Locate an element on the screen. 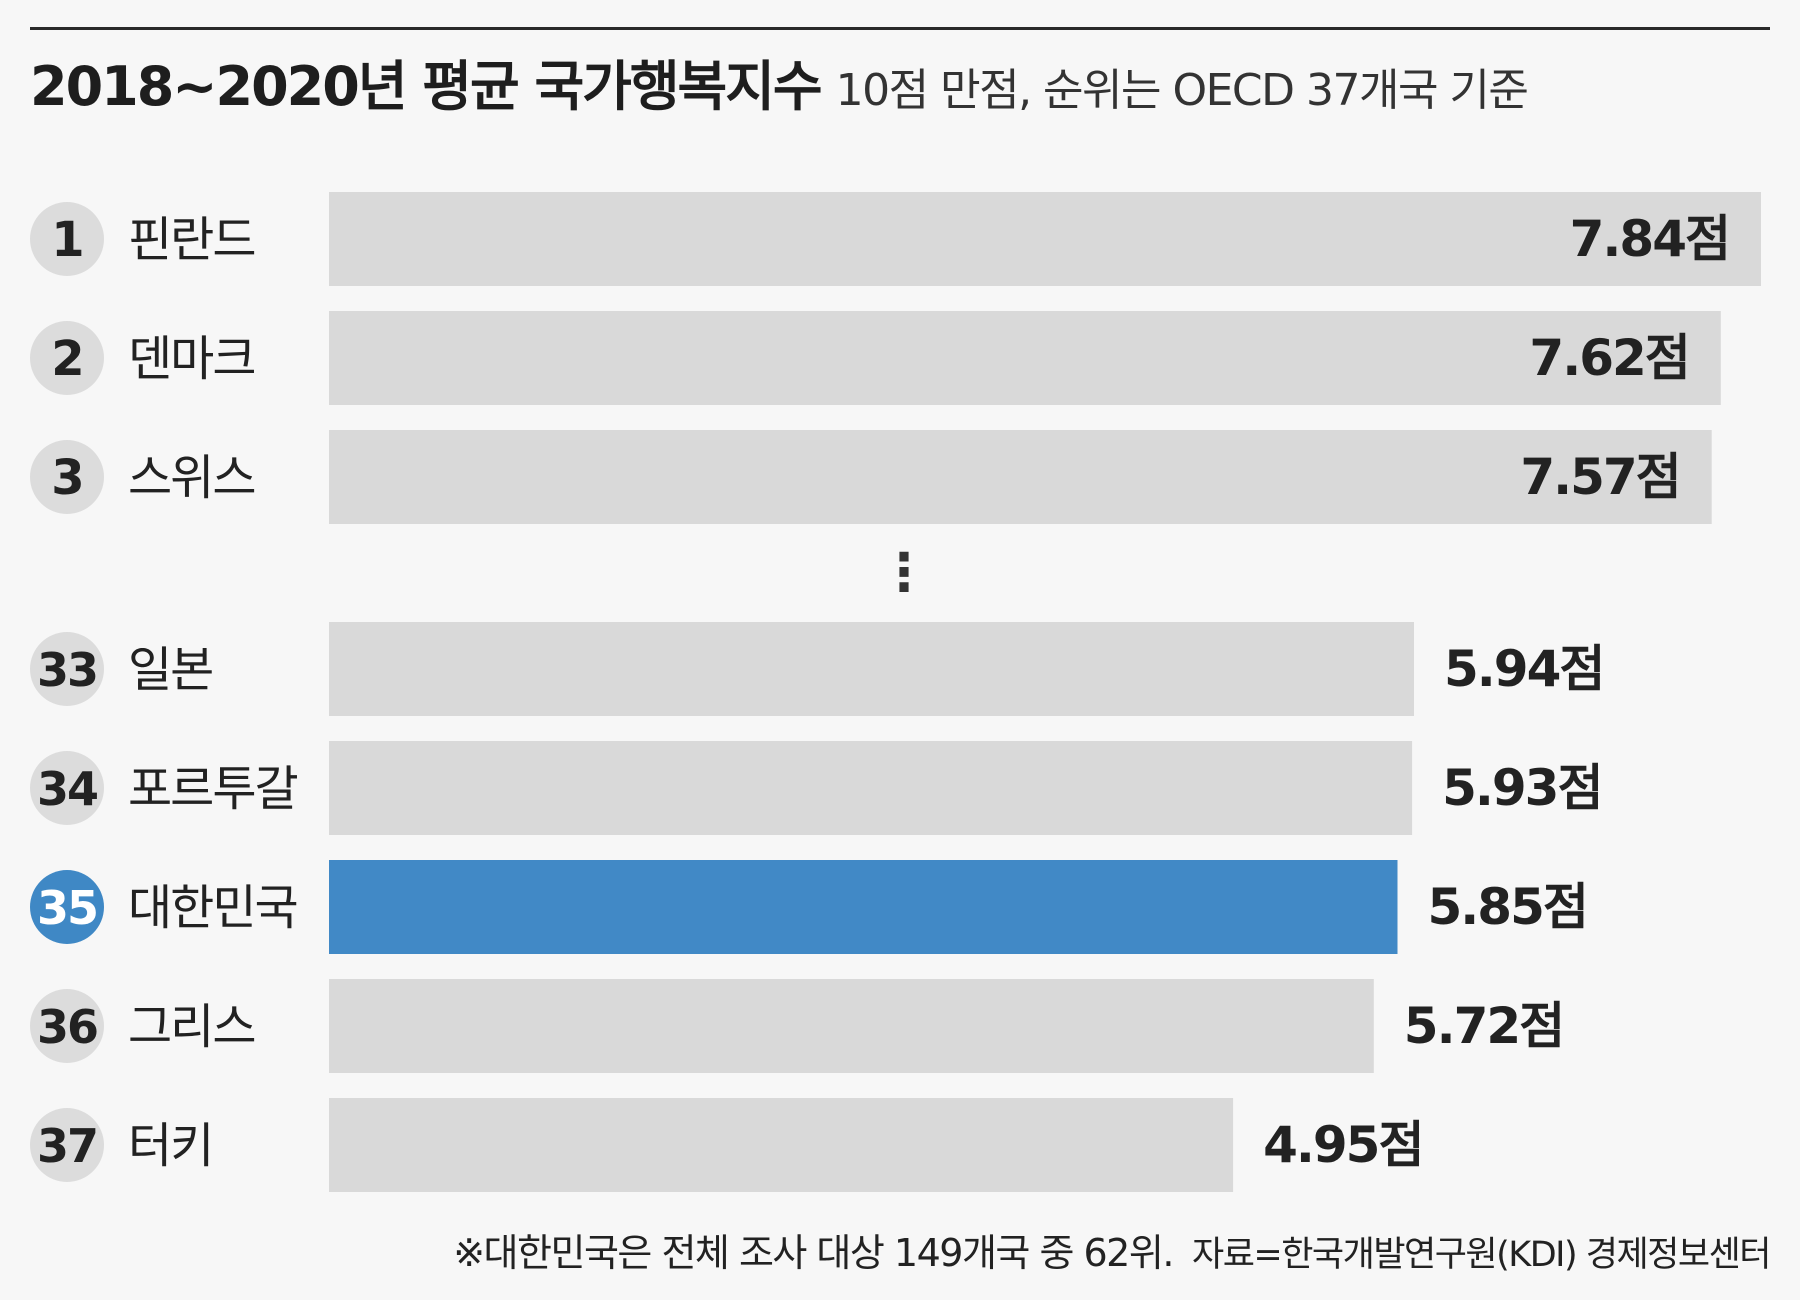 The width and height of the screenshot is (1800, 1300). country-label-3: 스위스 is located at coordinates (191, 478).